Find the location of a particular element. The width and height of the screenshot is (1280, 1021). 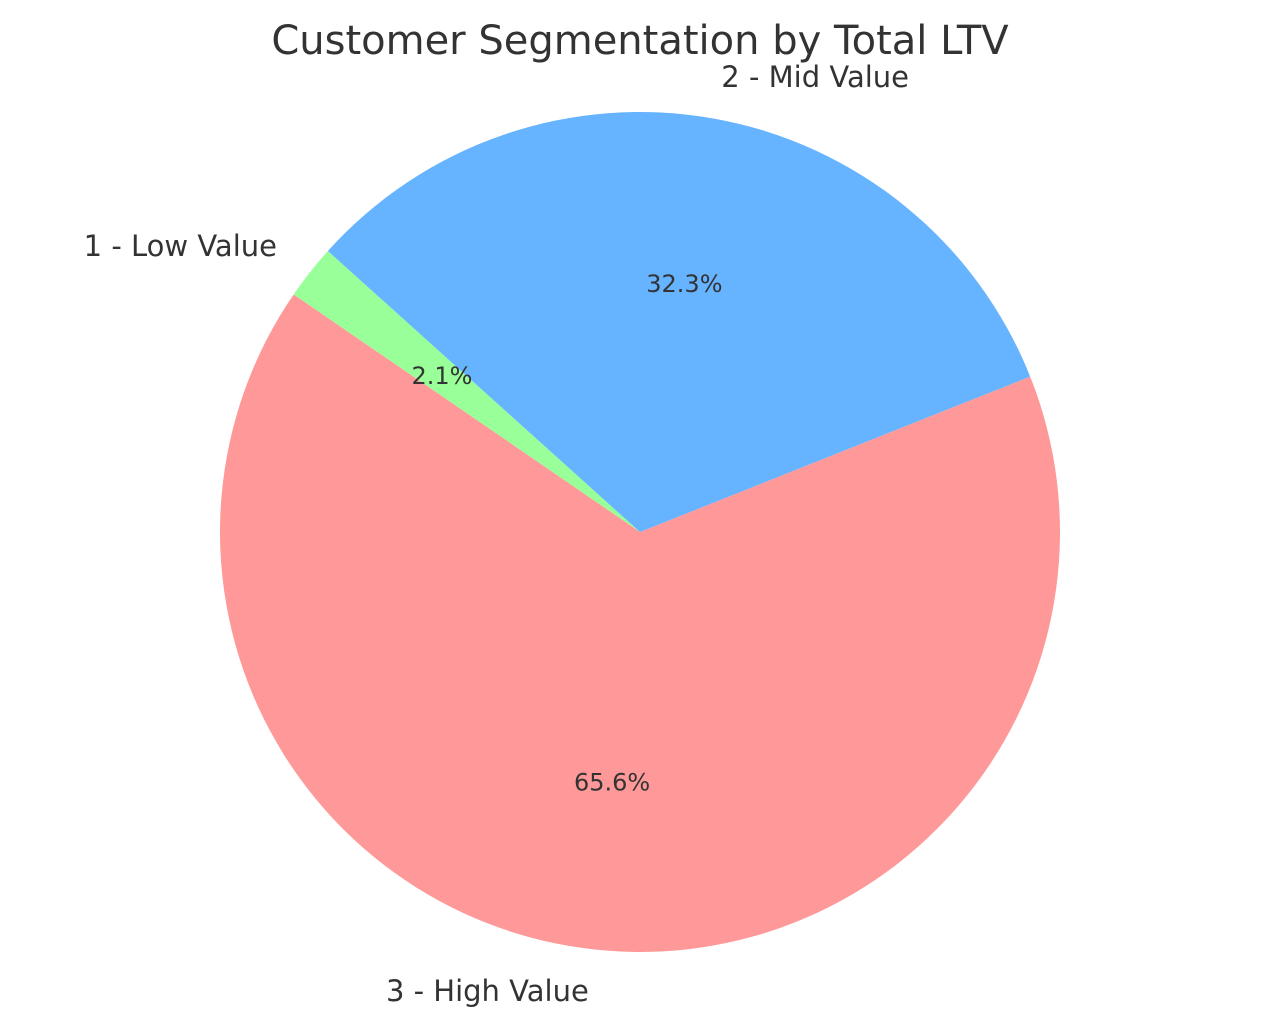

slice-label-1-low-value: 1 - Low Value is located at coordinates (180, 246).